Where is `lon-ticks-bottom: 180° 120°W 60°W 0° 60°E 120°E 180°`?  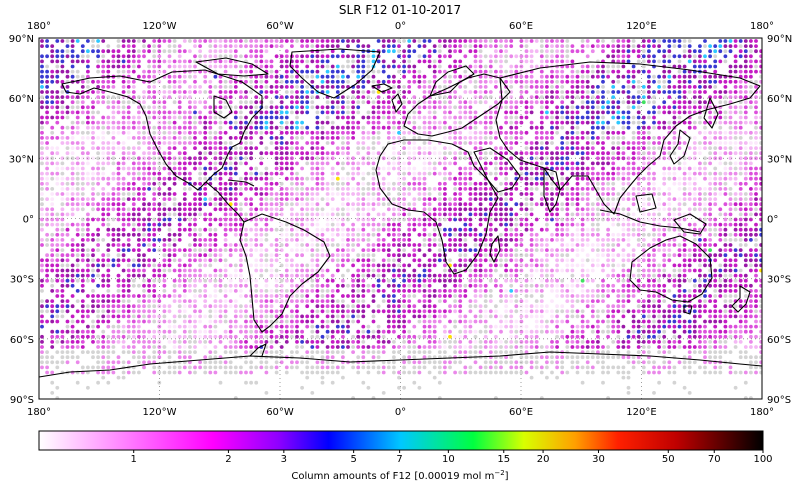
lon-ticks-bottom: 180° 120°W 60°W 0° 60°E 120°E 180° is located at coordinates (400, 412).